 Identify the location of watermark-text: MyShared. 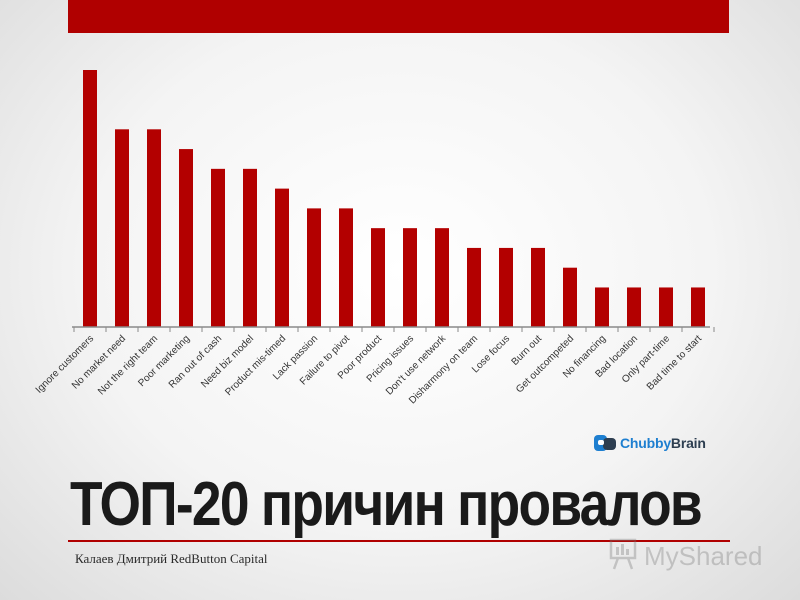
(703, 555).